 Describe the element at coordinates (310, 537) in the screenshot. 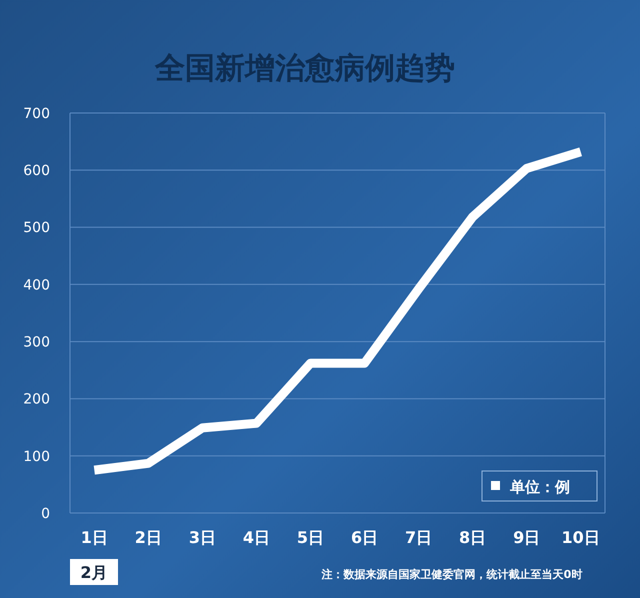

I see `x-tick-label: 5日` at that location.